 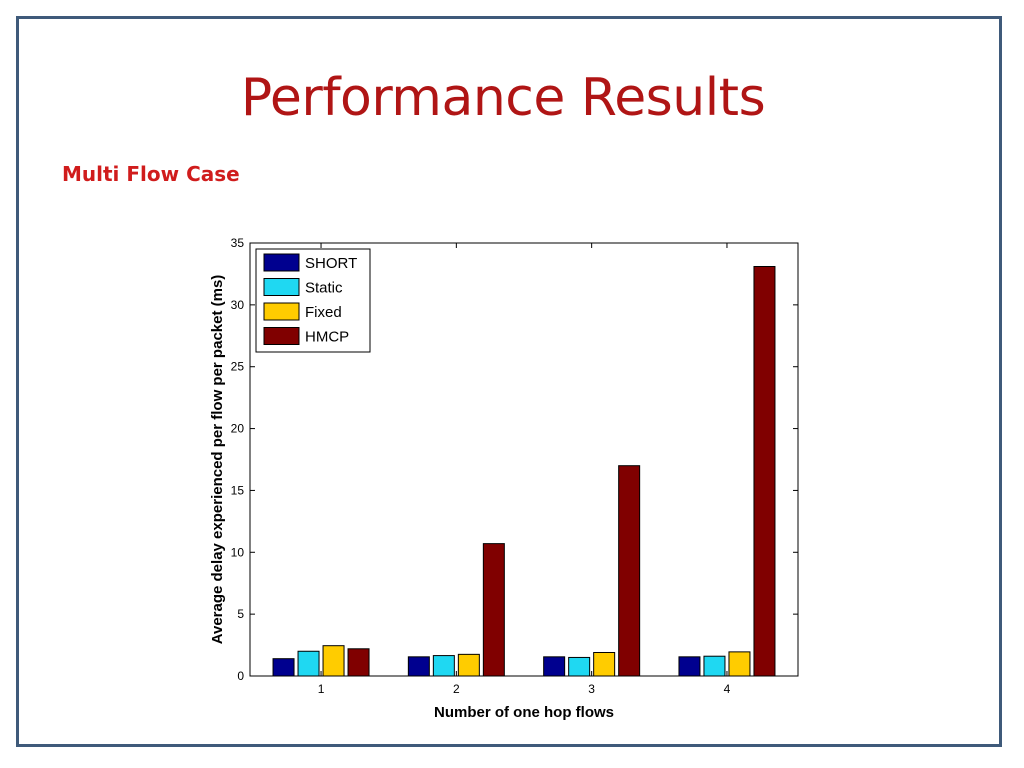 I want to click on x-tick-label: 2, so click(x=456, y=689).